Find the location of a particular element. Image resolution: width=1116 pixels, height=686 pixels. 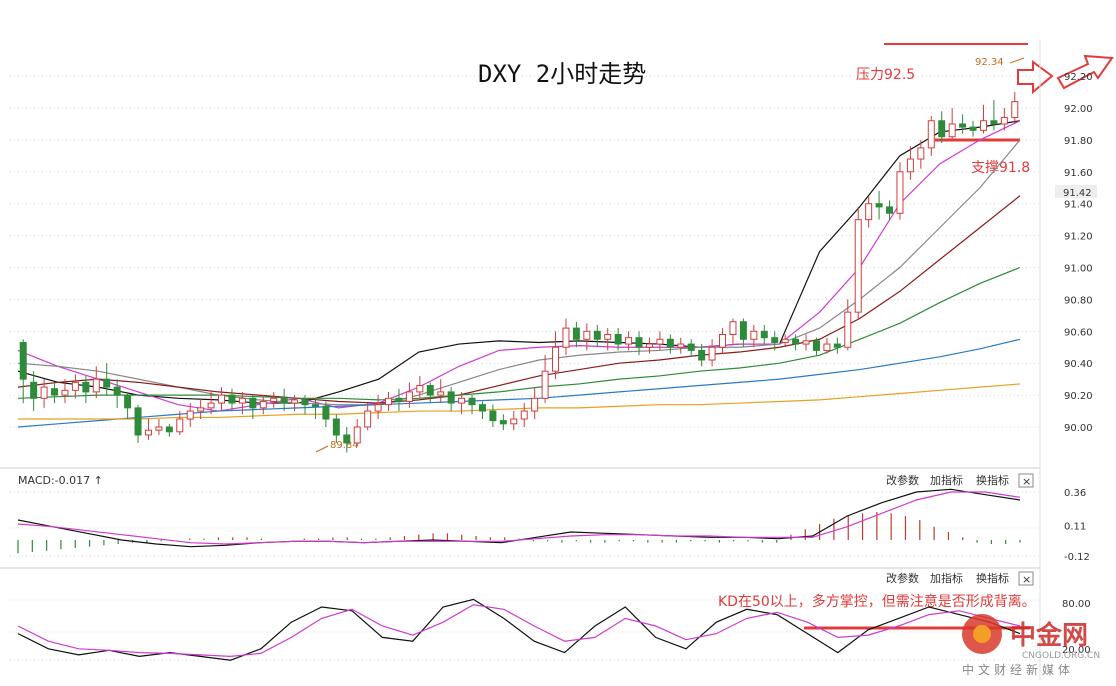

price-tick-label: 90.00 is located at coordinates (1078, 428).